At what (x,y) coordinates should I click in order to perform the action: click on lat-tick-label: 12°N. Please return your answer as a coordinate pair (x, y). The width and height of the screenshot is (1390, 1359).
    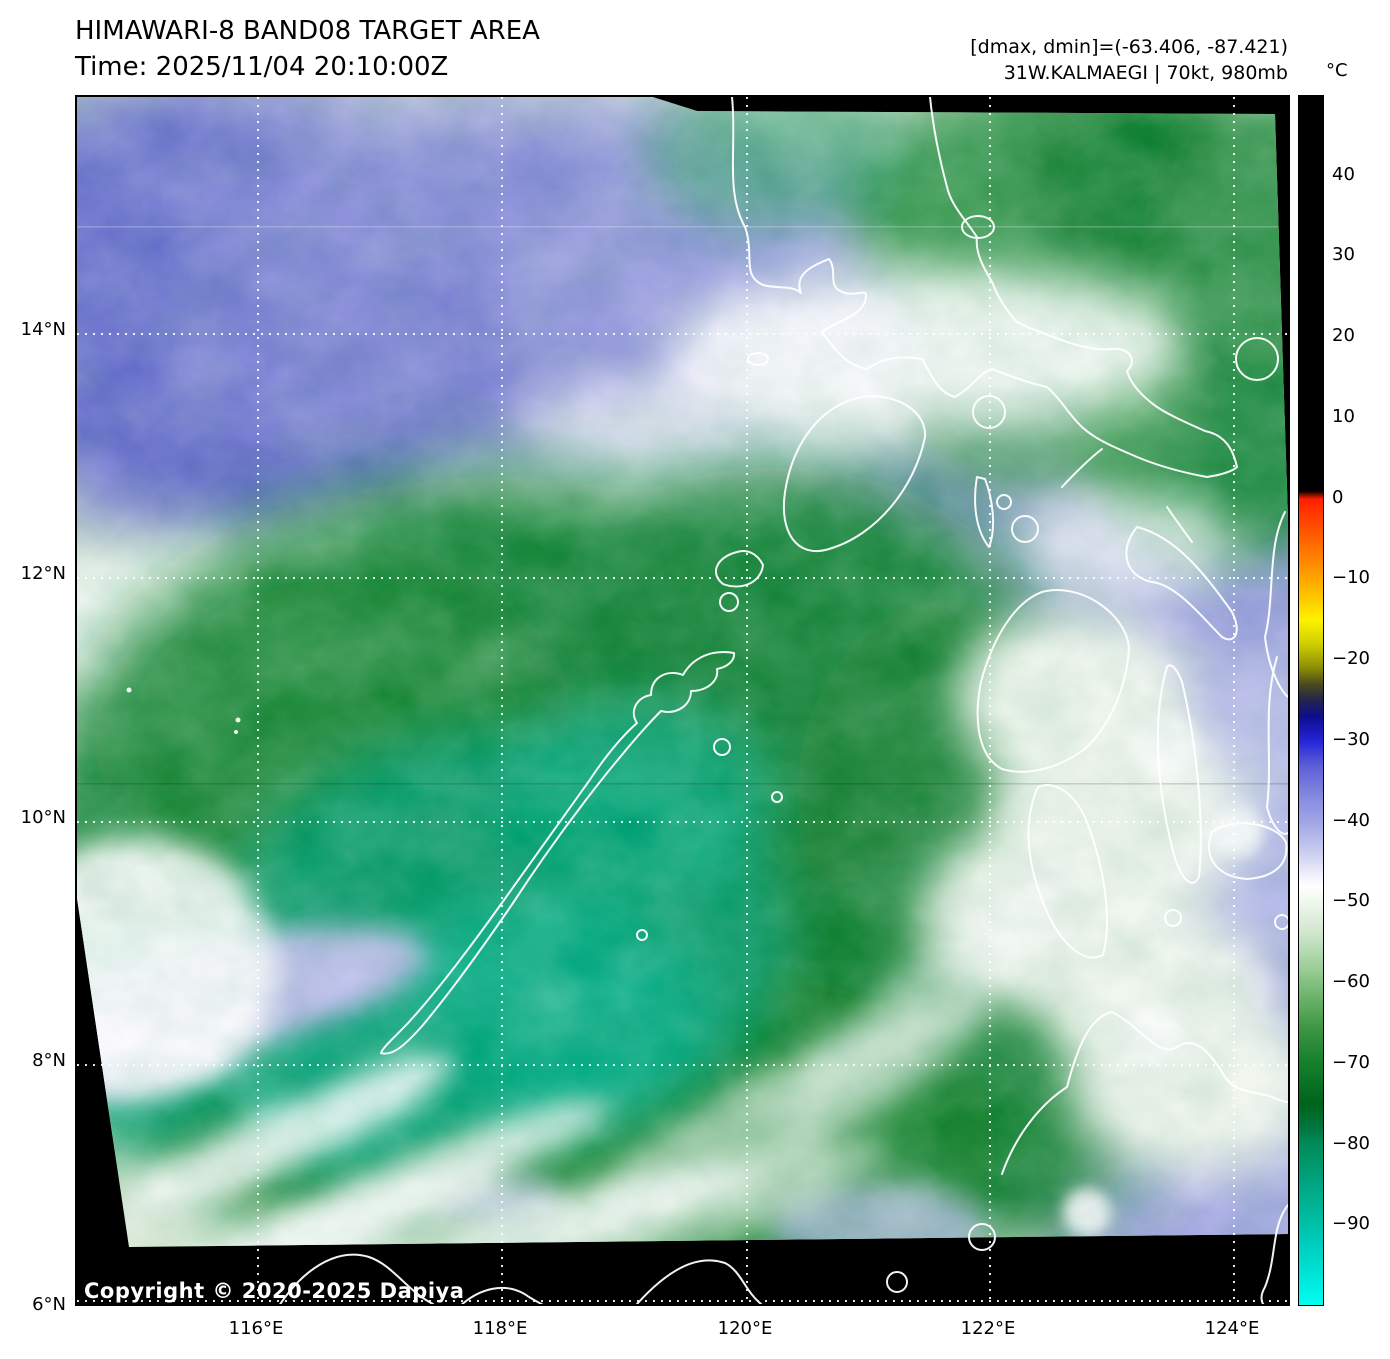
    Looking at the image, I should click on (43, 573).